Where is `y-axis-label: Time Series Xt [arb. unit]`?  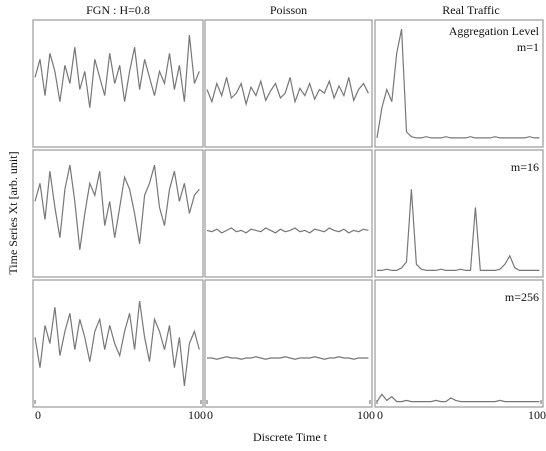
y-axis-label: Time Series Xt [arb. unit] is located at coordinates (13, 212).